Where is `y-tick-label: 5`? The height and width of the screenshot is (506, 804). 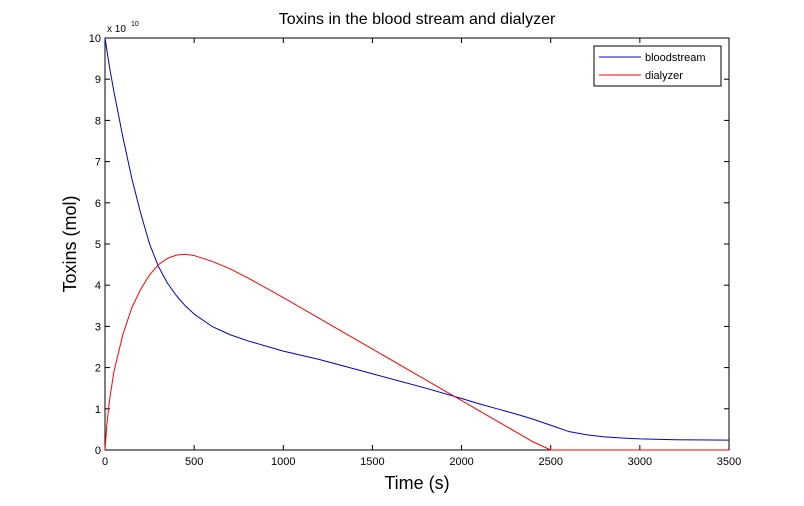 y-tick-label: 5 is located at coordinates (98, 245).